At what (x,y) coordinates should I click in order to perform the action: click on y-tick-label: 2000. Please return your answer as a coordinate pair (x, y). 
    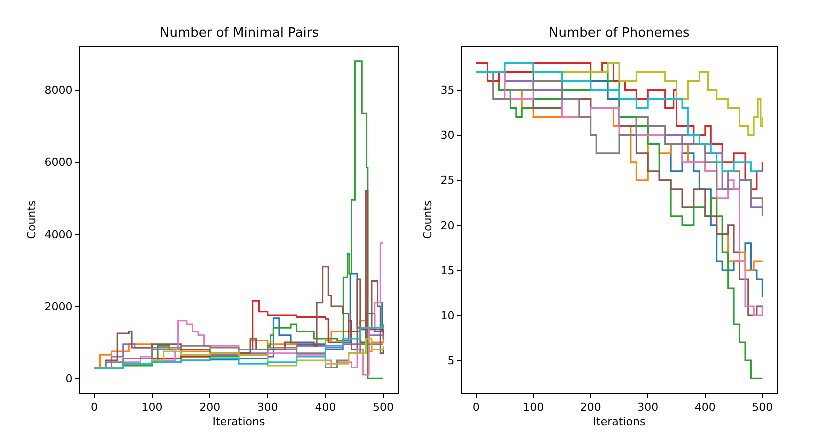
    Looking at the image, I should click on (58, 307).